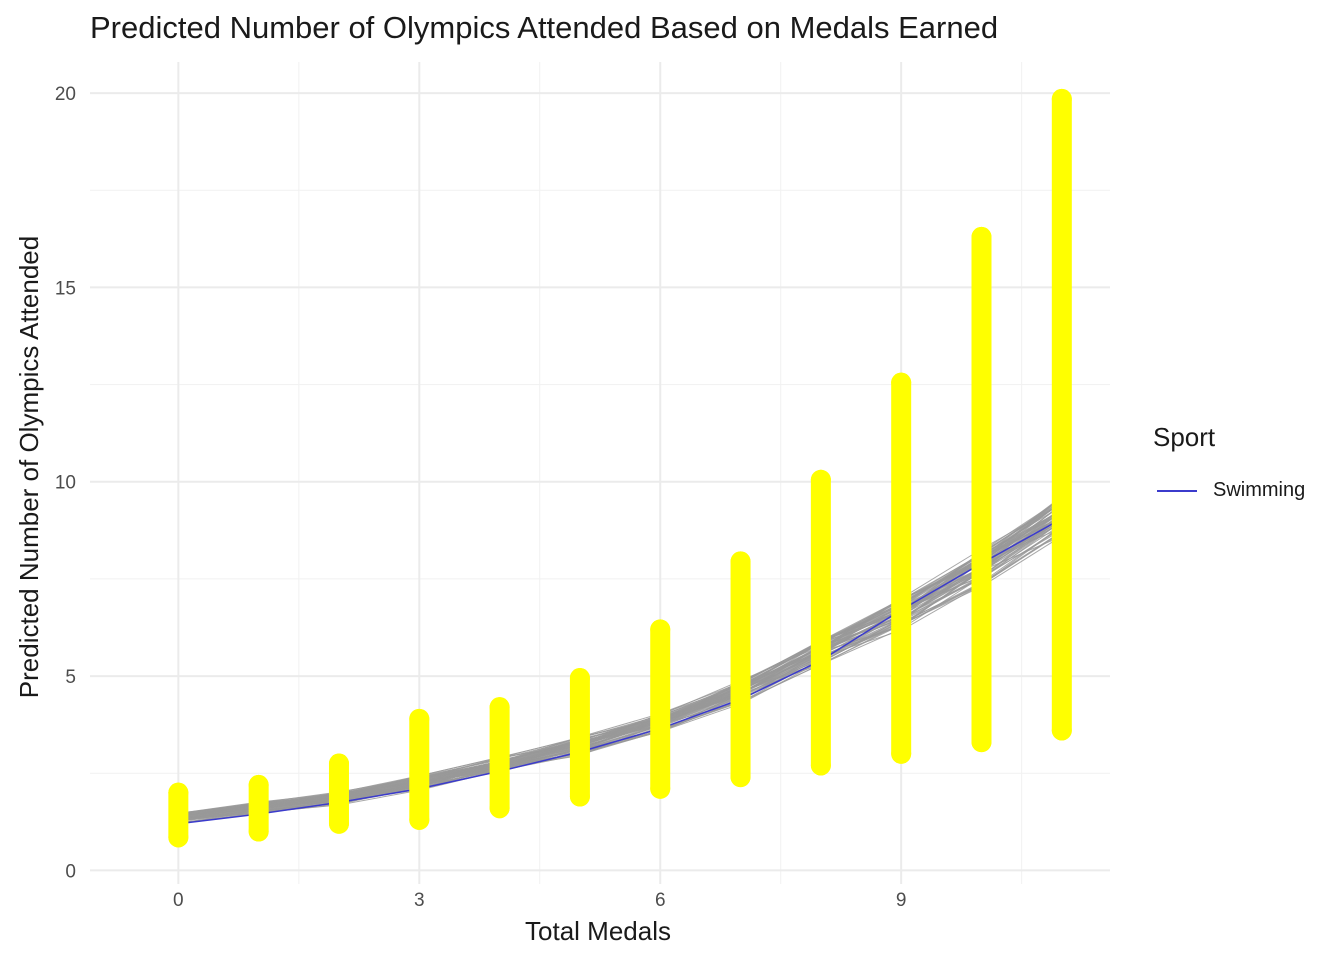 The height and width of the screenshot is (960, 1344). What do you see at coordinates (660, 900) in the screenshot?
I see `x-tick-label: 6` at bounding box center [660, 900].